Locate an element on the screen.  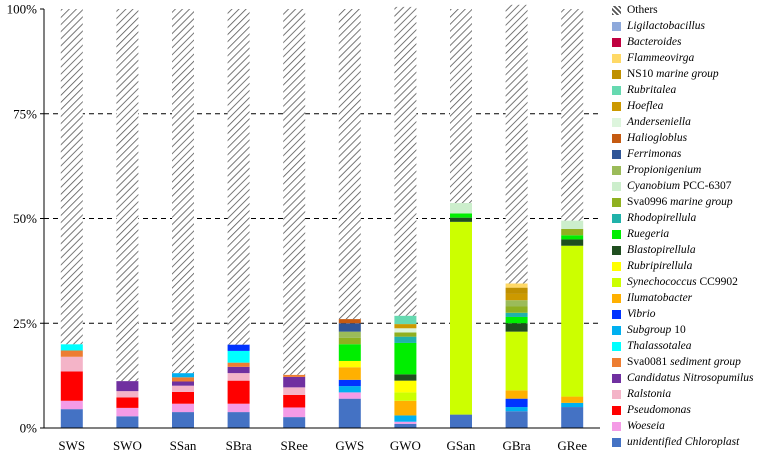
legend-item: Ralstonia is located at coordinates (641, 394).